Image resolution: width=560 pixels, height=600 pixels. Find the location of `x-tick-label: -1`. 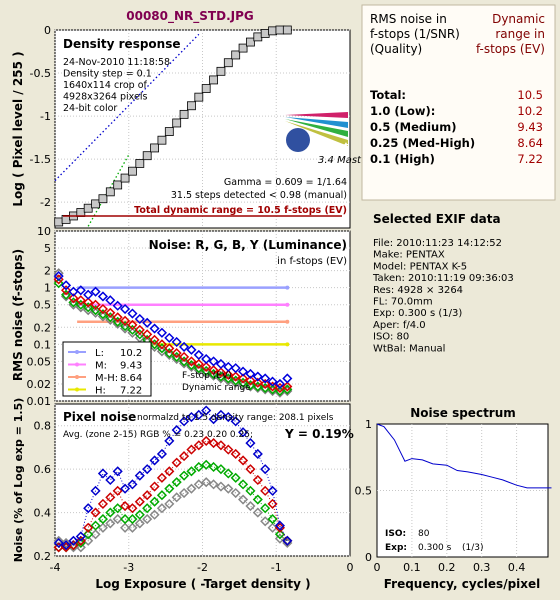

x-tick-label: -1 is located at coordinates (276, 567).